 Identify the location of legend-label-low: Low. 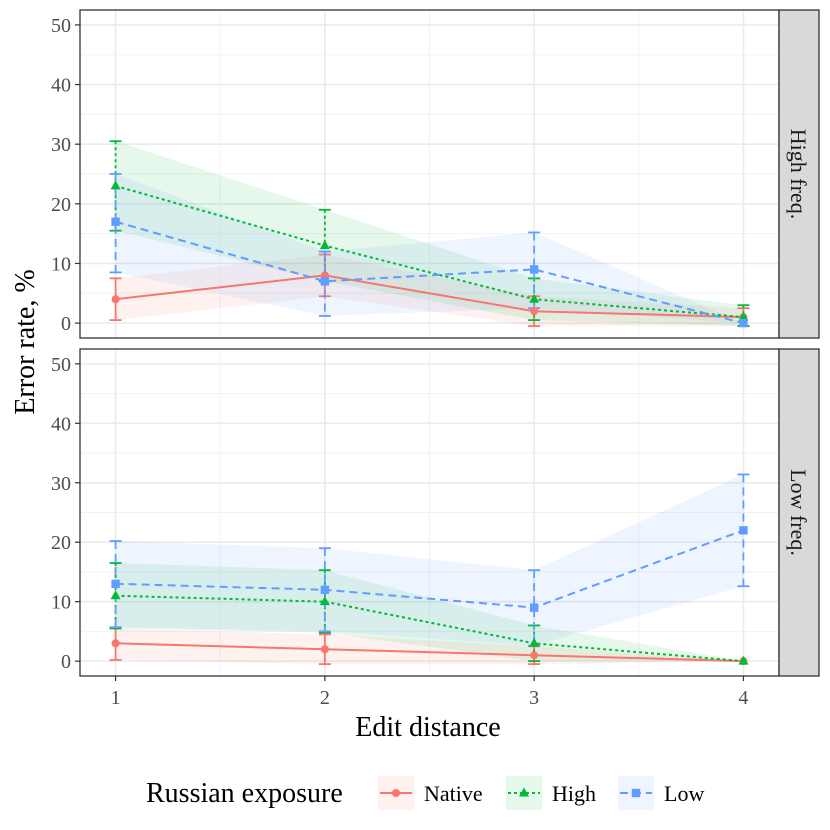
(684, 793).